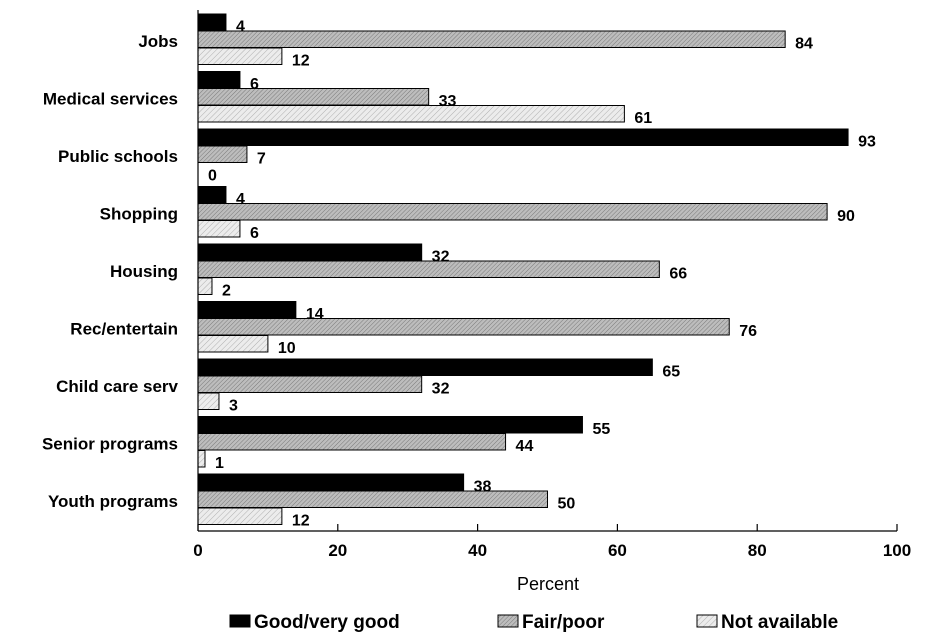 This screenshot has height=634, width=927. I want to click on x-tick-label-60: 60, so click(617, 550).